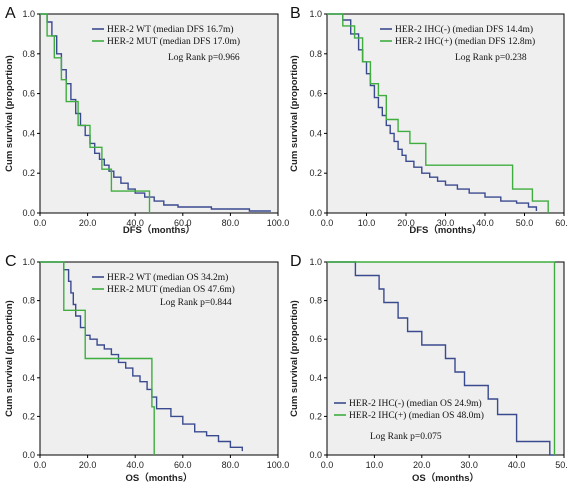 Image resolution: width=567 pixels, height=492 pixels. What do you see at coordinates (173, 41) in the screenshot?
I see `legend-label: HER-2 MUT (median DFS 17.0m)` at bounding box center [173, 41].